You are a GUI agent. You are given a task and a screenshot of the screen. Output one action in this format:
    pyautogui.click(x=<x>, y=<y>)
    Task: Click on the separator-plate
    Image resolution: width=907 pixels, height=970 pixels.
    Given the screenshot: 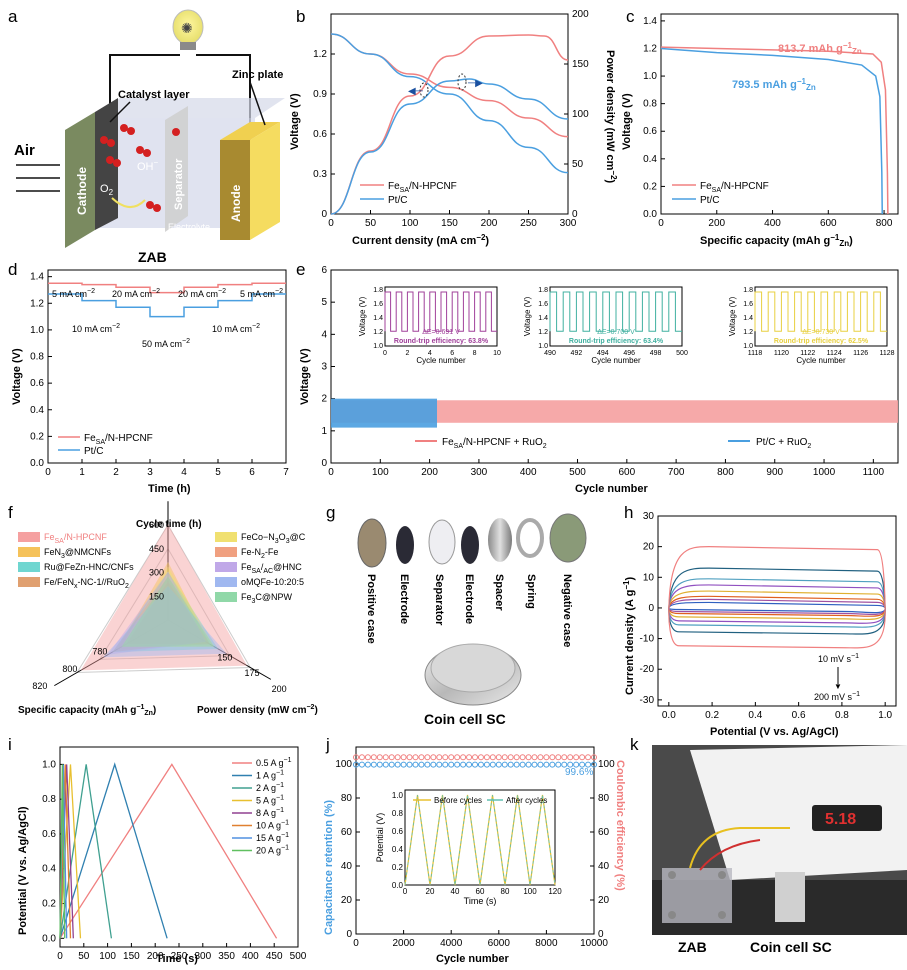 What is the action you would take?
    pyautogui.click(x=176, y=169)
    